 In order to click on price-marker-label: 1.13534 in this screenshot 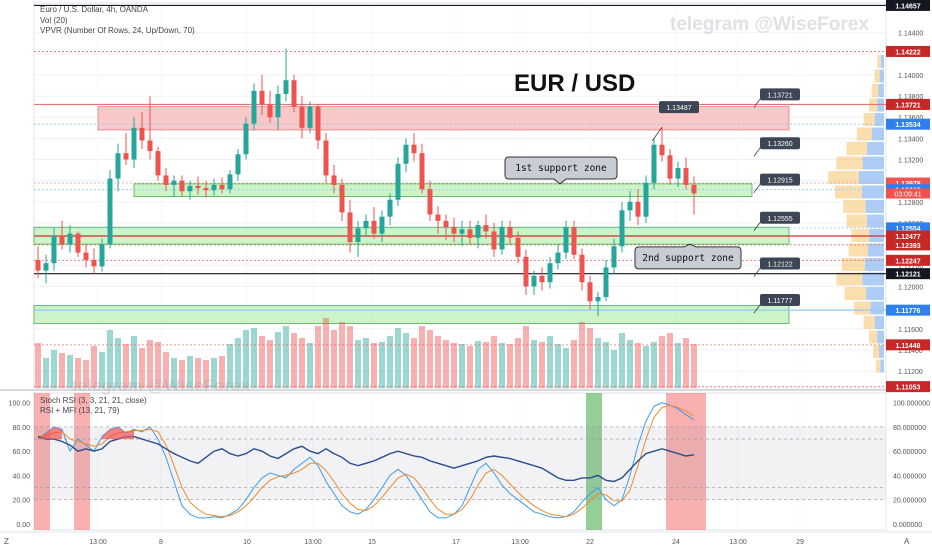, I will do `click(907, 125)`.